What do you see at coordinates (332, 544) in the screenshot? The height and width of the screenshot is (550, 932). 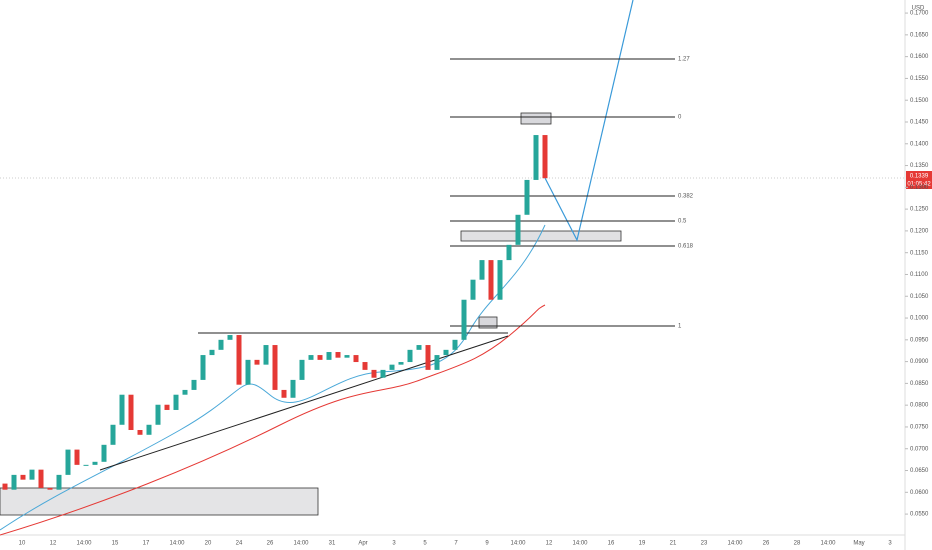 I see `x-tick-label: 31` at bounding box center [332, 544].